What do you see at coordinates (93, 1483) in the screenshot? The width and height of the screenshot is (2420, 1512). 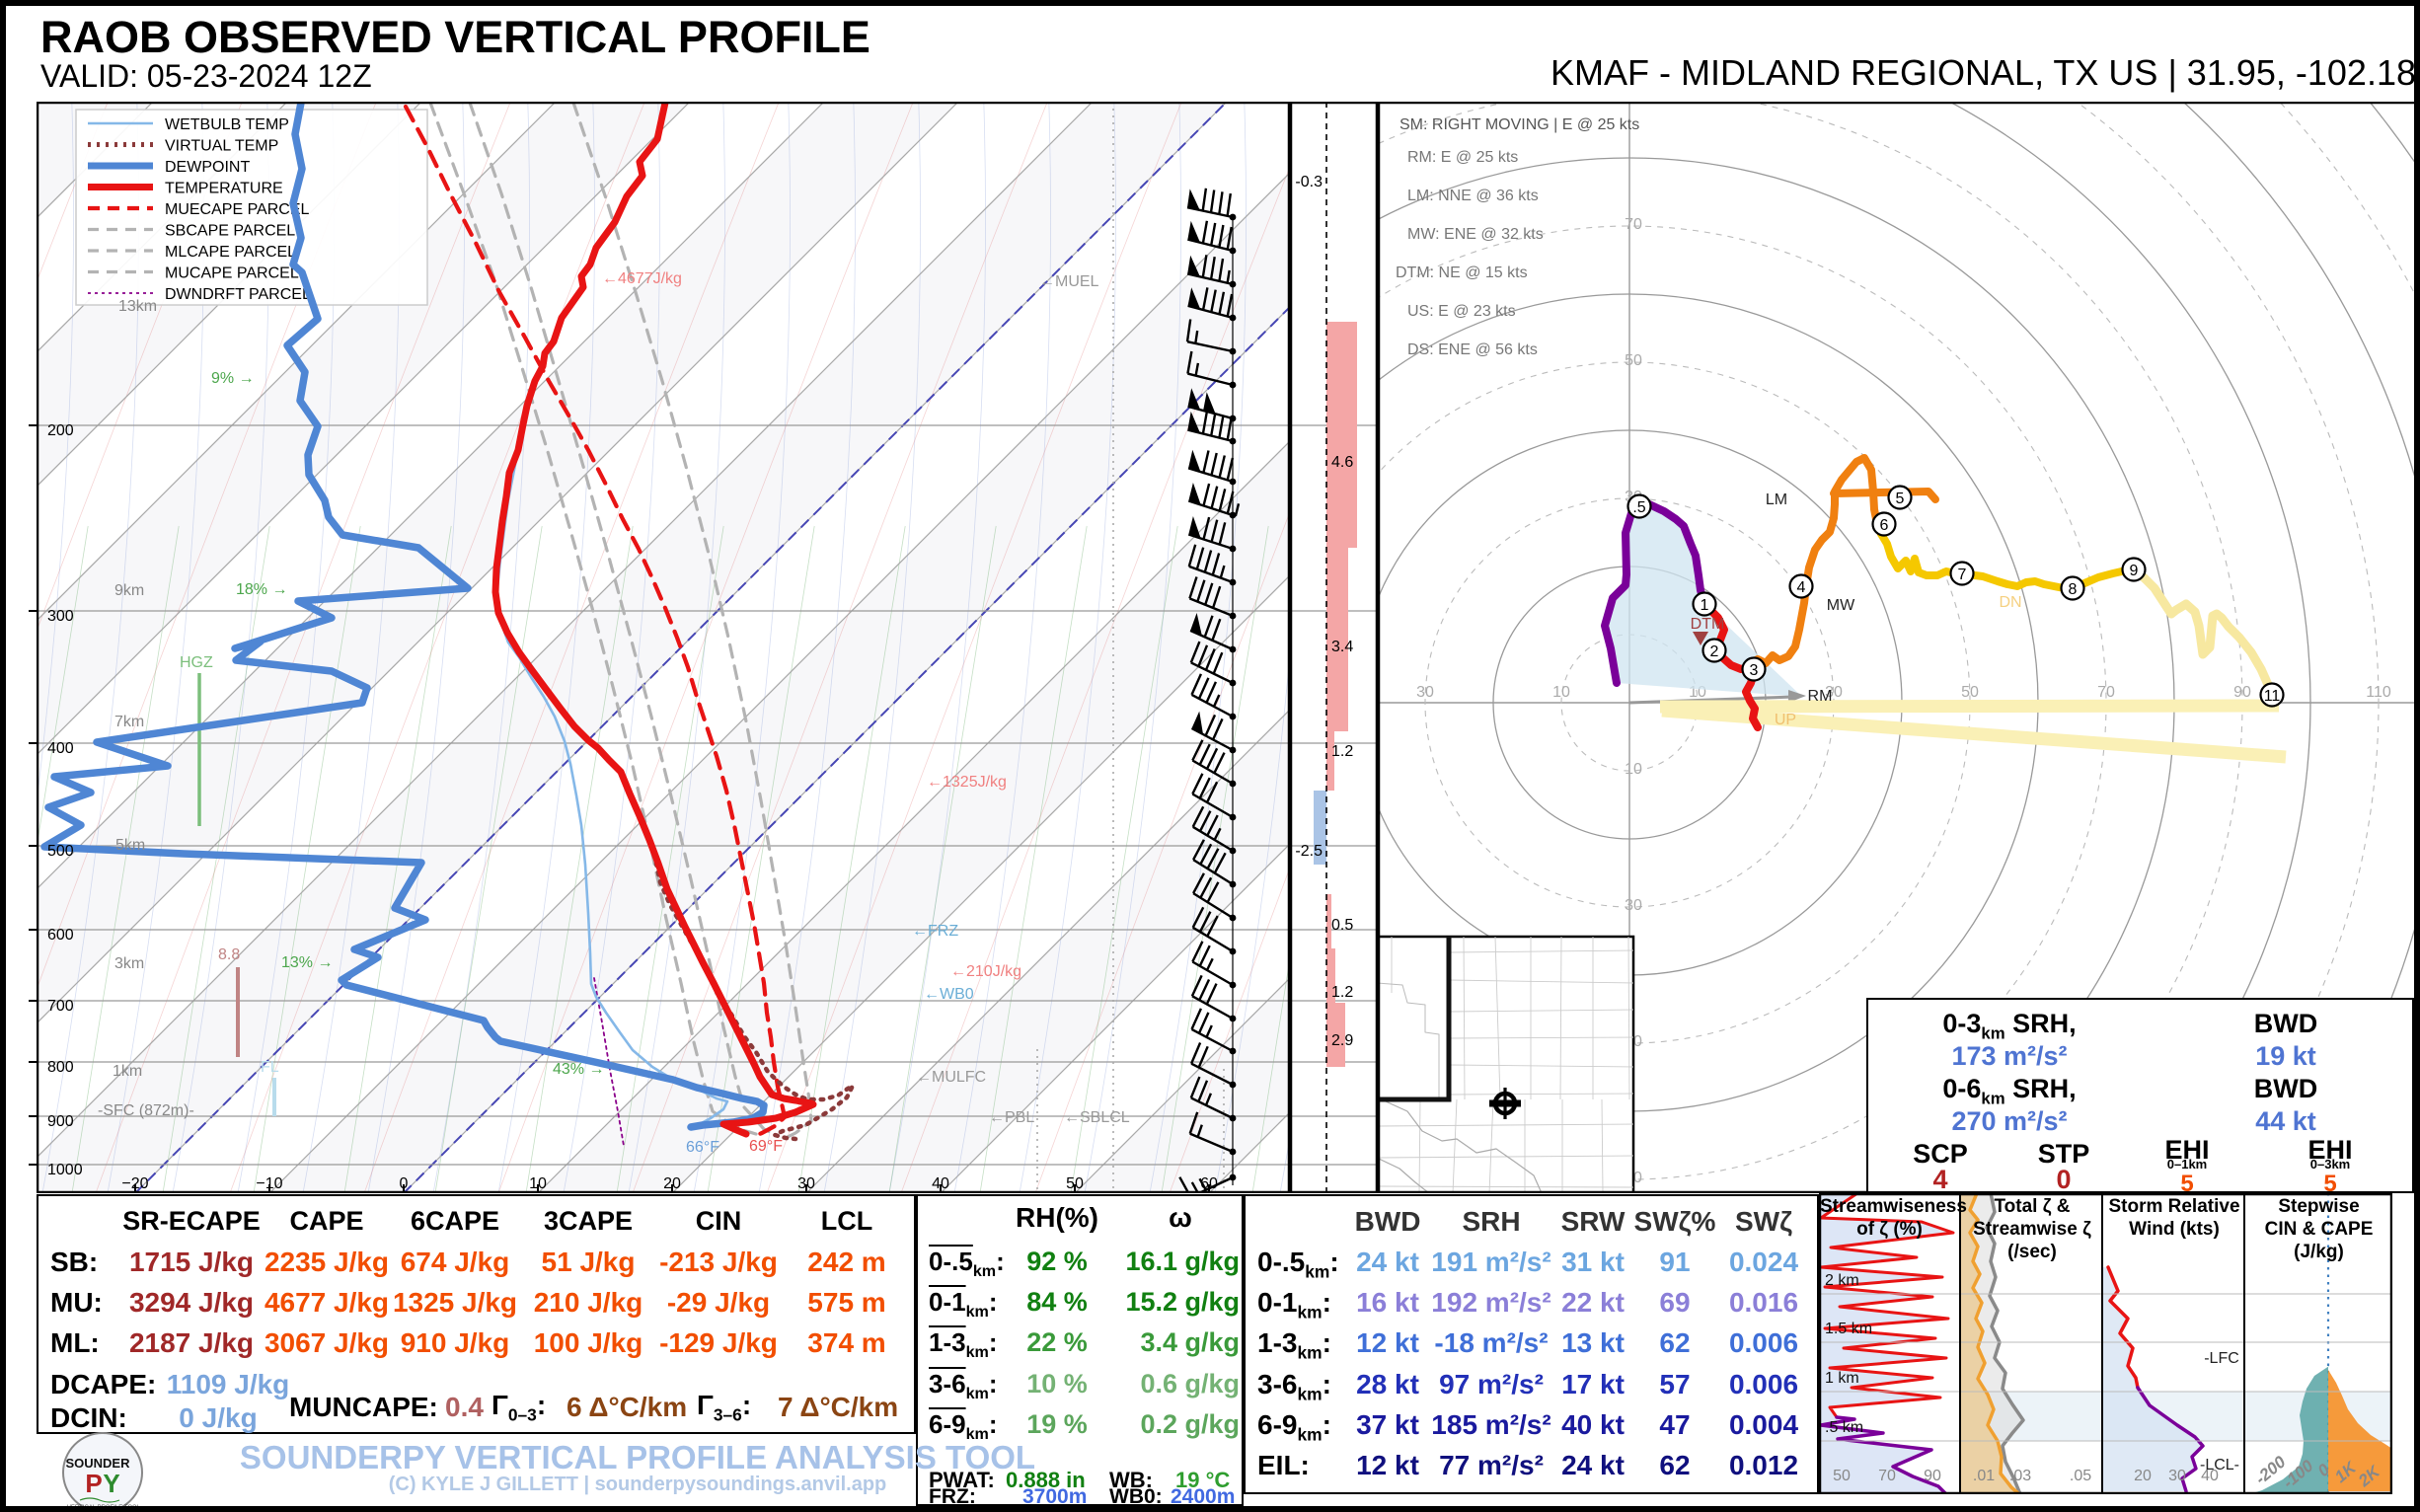 I see `svg-text: P` at bounding box center [93, 1483].